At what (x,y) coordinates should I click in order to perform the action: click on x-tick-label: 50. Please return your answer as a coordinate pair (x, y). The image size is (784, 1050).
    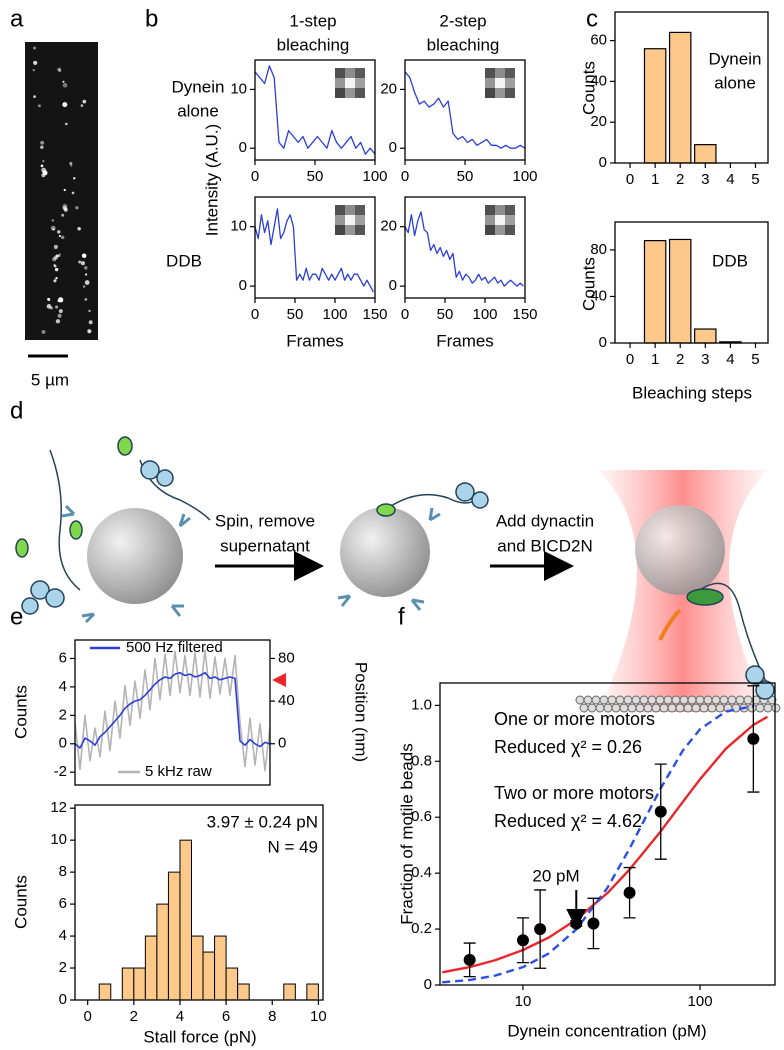
    Looking at the image, I should click on (315, 176).